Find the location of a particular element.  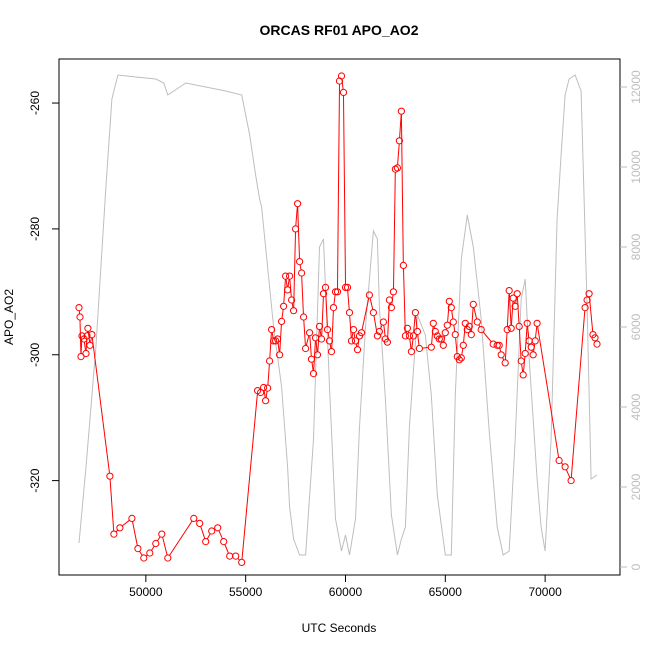

y-axis-label: APO_AO2 is located at coordinates (9, 317).